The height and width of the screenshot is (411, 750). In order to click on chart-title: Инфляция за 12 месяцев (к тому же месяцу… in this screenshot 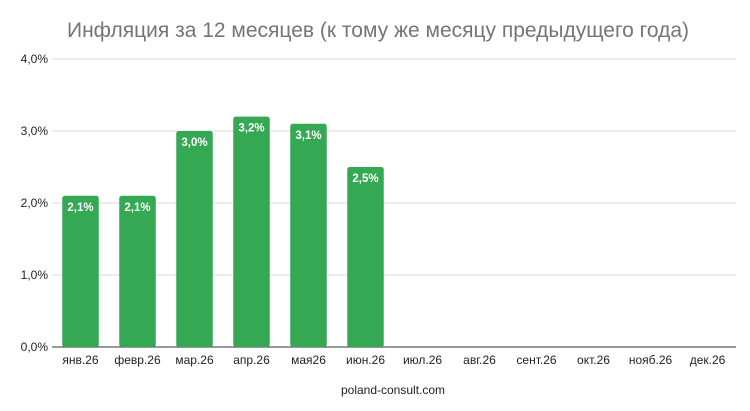, I will do `click(378, 30)`.